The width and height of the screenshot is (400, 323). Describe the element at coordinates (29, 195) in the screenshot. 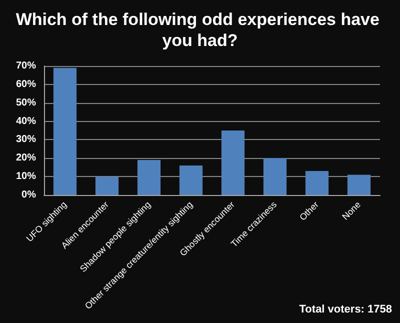

I see `y-tick-label: 0%` at that location.